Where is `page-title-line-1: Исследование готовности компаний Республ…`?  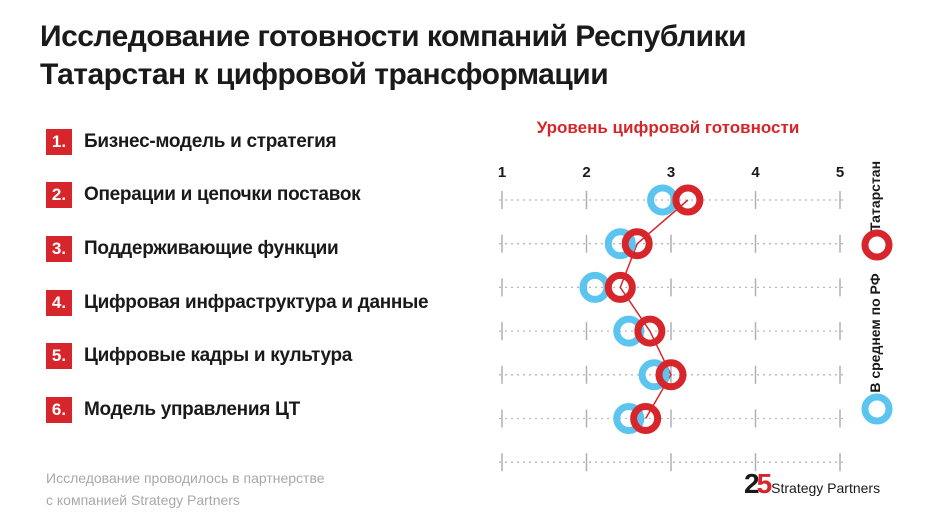 page-title-line-1: Исследование готовности компаний Республ… is located at coordinates (393, 36).